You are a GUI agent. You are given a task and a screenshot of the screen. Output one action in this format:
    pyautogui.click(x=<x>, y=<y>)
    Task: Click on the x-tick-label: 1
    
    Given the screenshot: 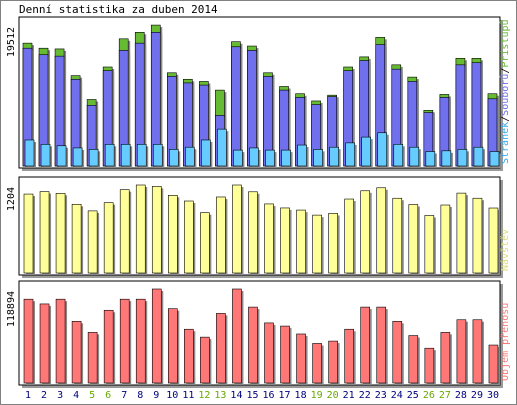 What is the action you would take?
    pyautogui.click(x=28, y=395)
    